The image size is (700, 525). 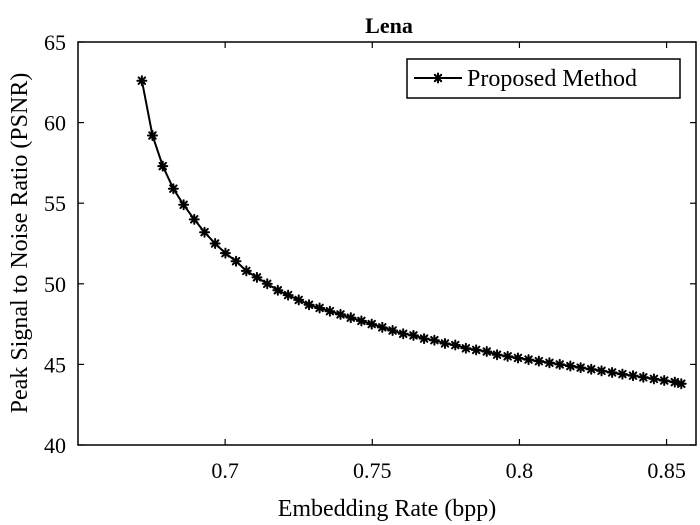 I want to click on x-axis-label: Embedding Rate (bpp), so click(x=387, y=509).